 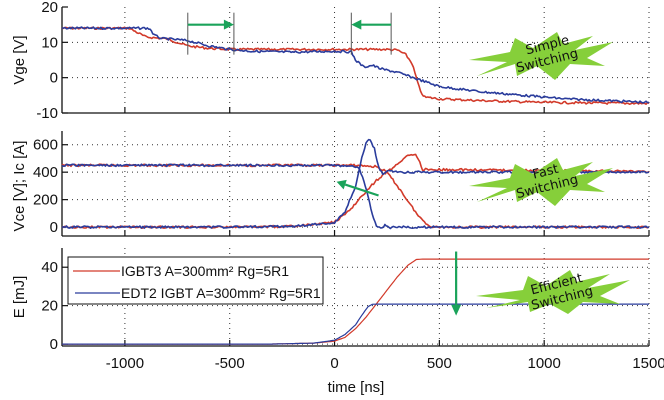 I want to click on x-tick-label: -500, so click(x=230, y=363).